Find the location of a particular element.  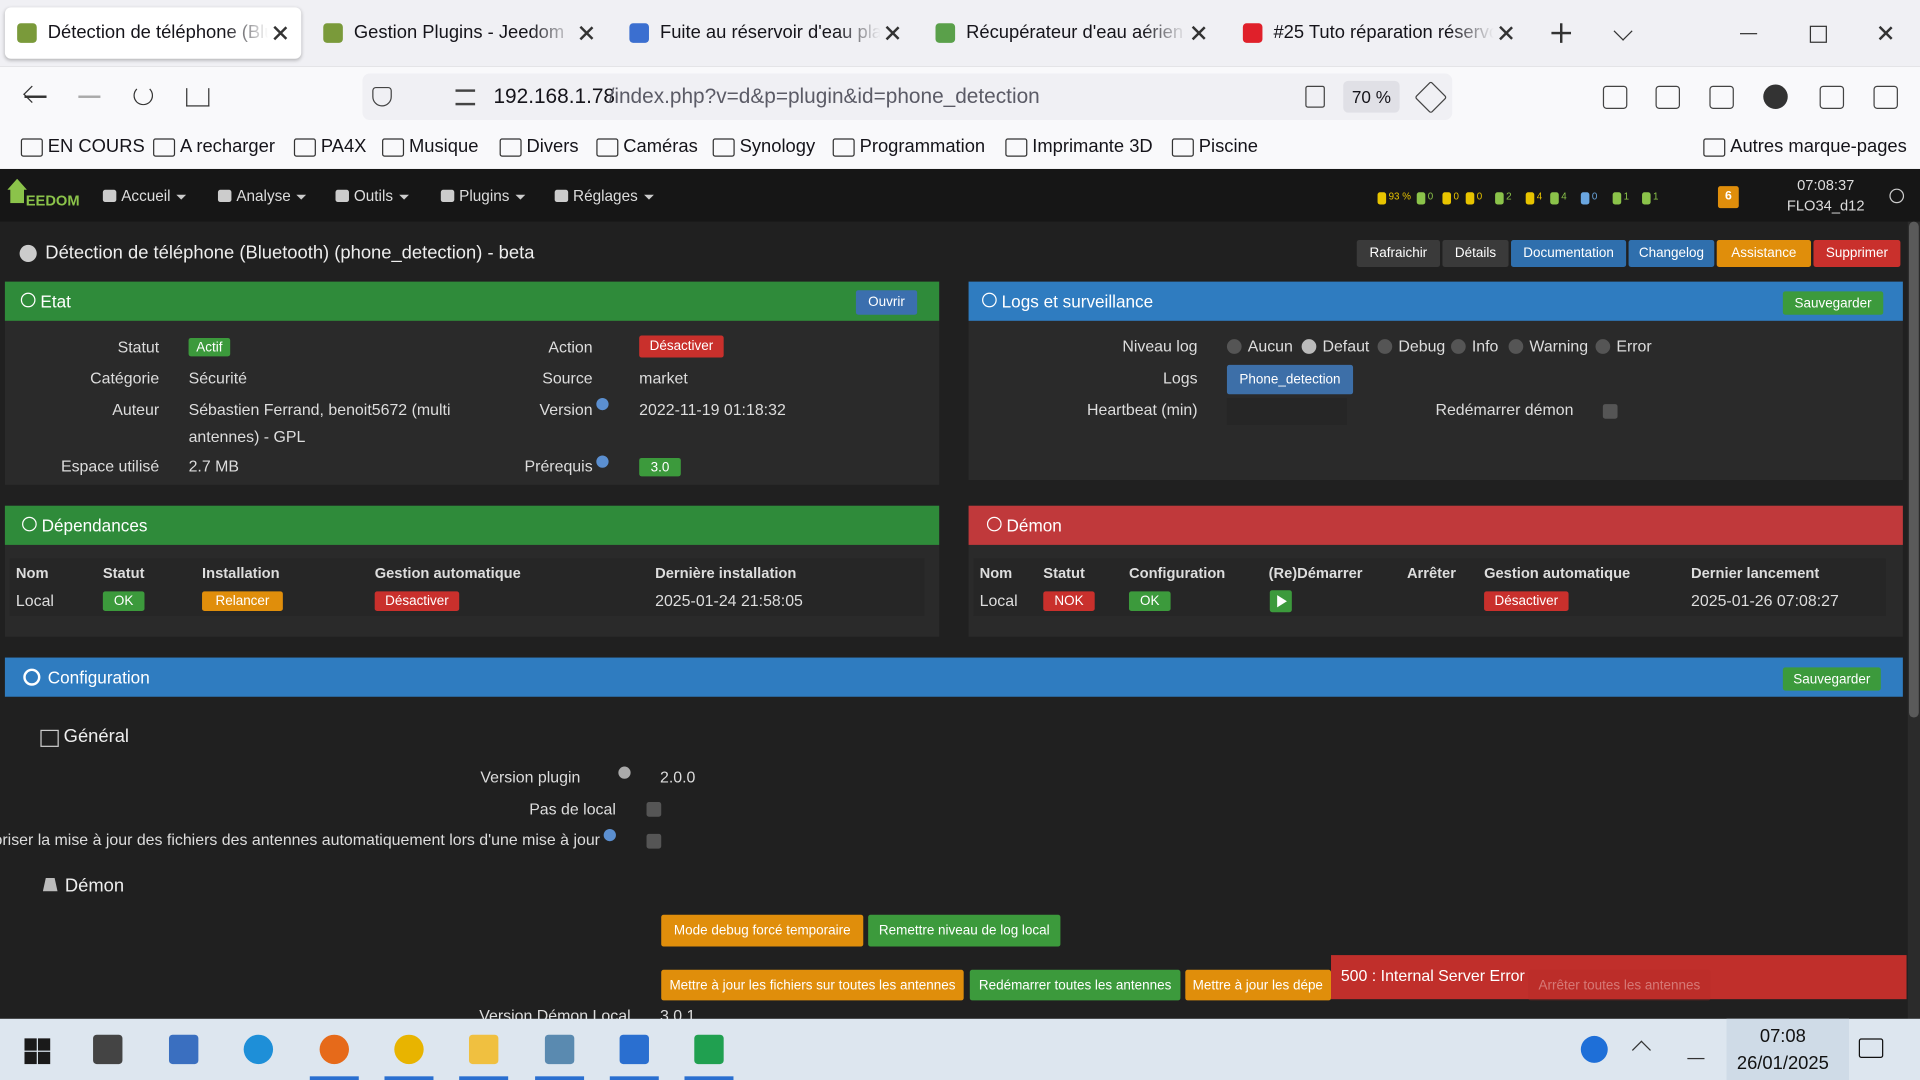

reinstall-button: Relancer is located at coordinates (242, 601).